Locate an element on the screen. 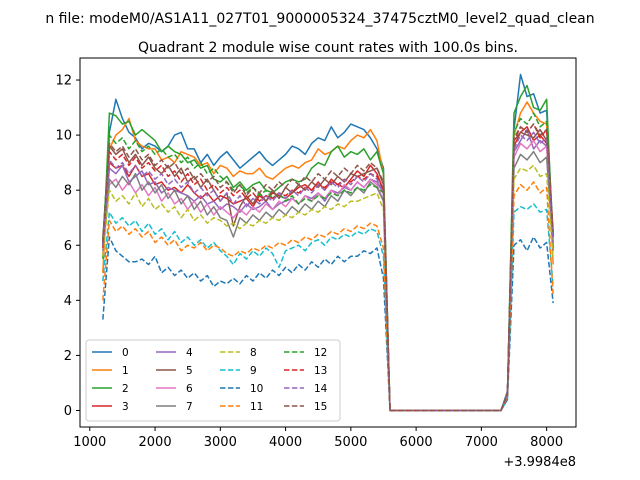 Image resolution: width=640 pixels, height=480 pixels. y-tick-label: 6 is located at coordinates (68, 246).